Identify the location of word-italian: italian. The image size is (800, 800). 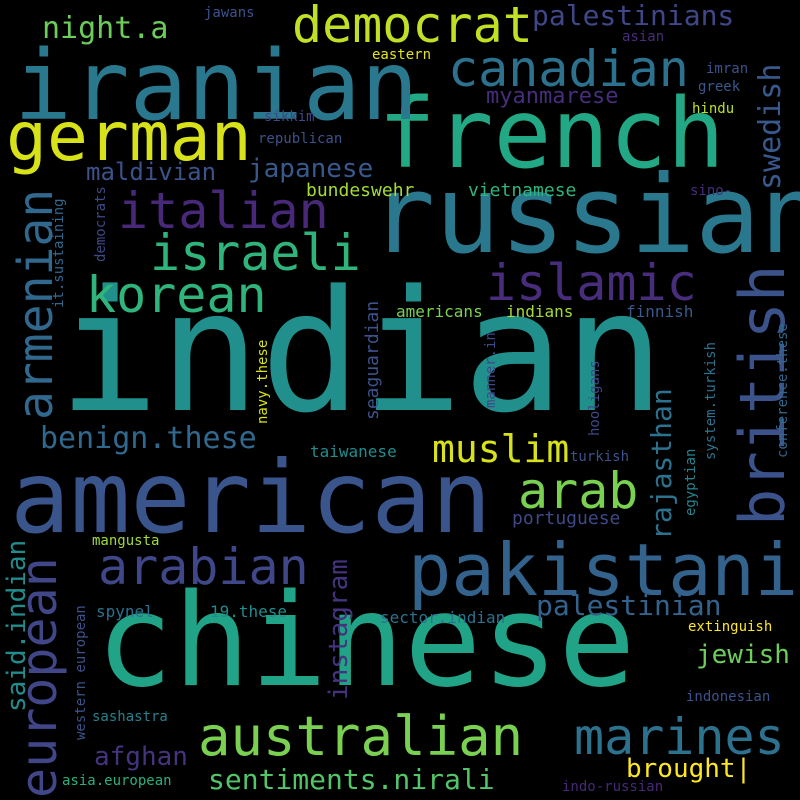
(223, 211).